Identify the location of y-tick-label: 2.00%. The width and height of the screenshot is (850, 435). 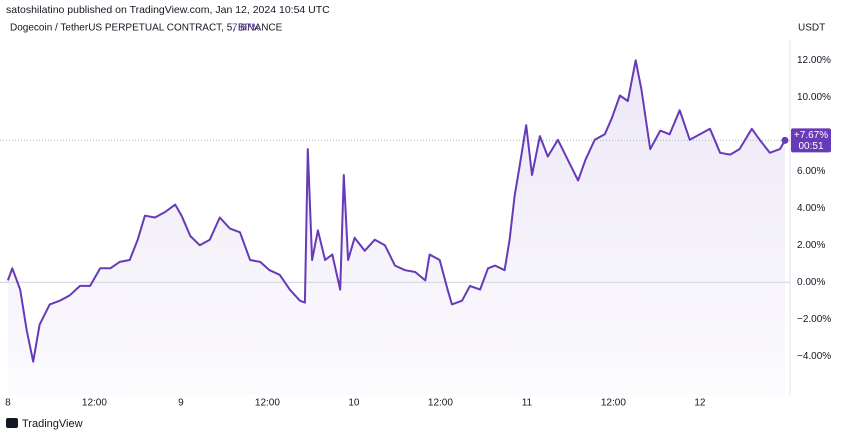
(811, 245).